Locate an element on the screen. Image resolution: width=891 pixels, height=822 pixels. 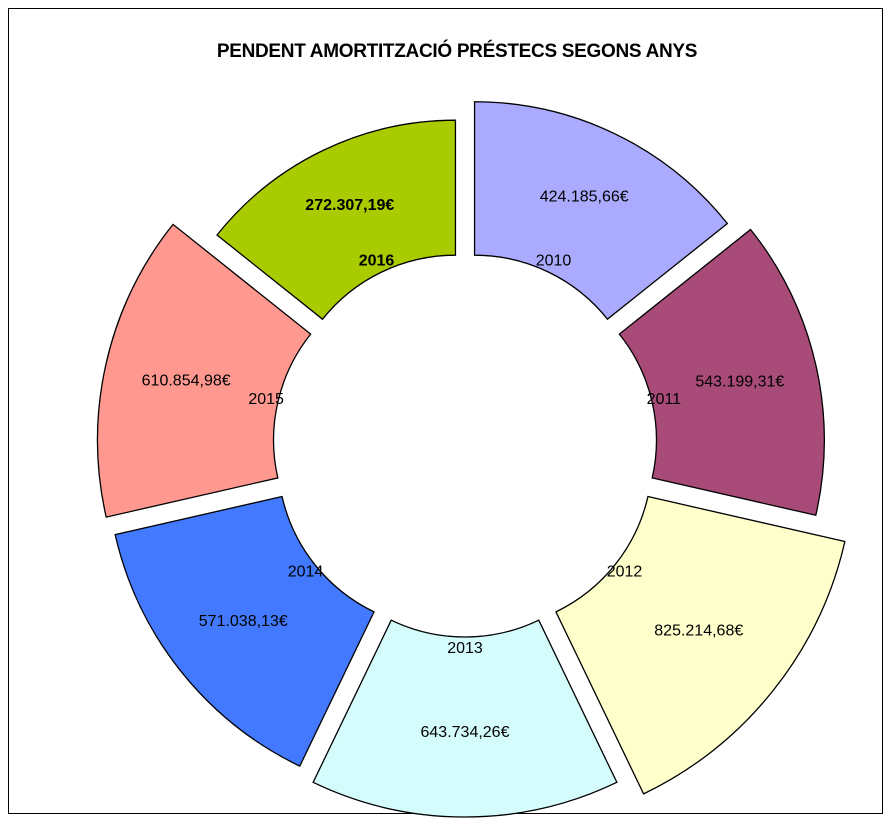
value-label: 643.734,26€ is located at coordinates (465, 732).